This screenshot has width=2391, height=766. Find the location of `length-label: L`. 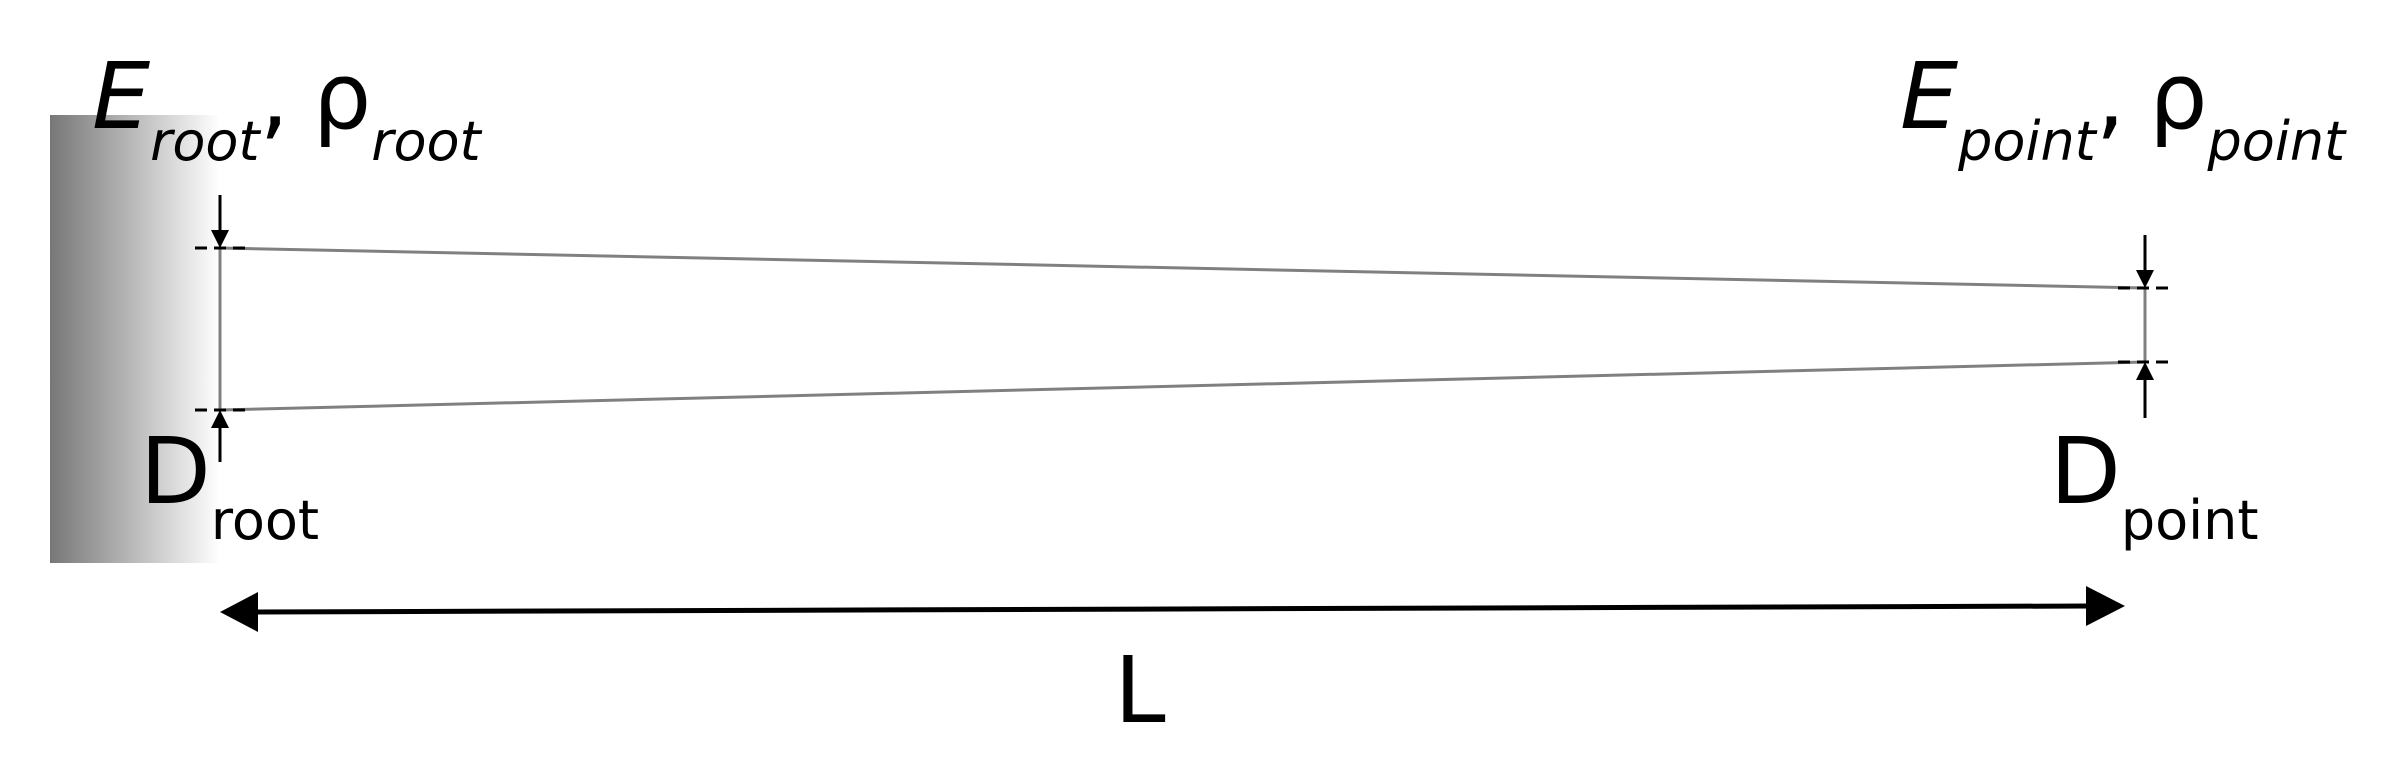

length-label: L is located at coordinates (1139, 690).